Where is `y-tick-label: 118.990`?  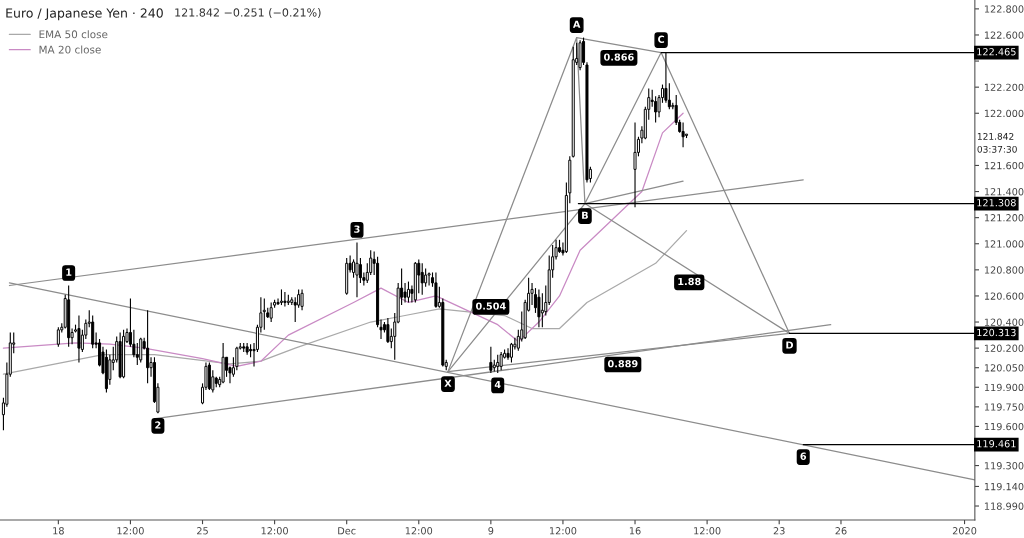
y-tick-label: 118.990 is located at coordinates (1004, 506).